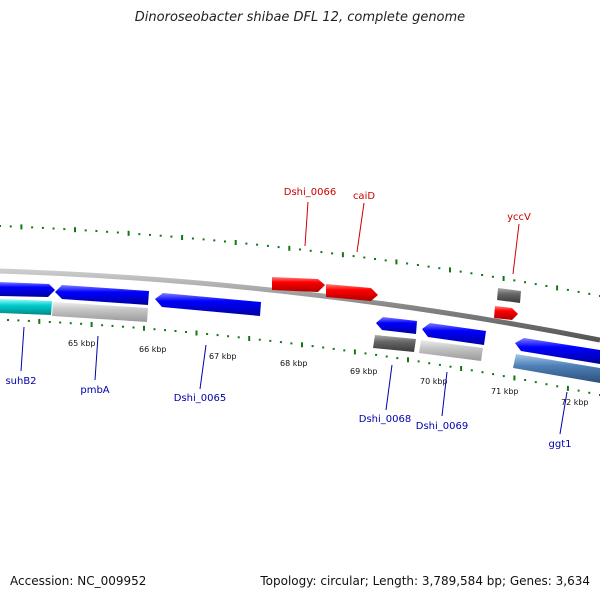 Image resolution: width=600 pixels, height=600 pixels. I want to click on forward-gene-labels: Dshi_0066 caiD yccV, so click(407, 205).